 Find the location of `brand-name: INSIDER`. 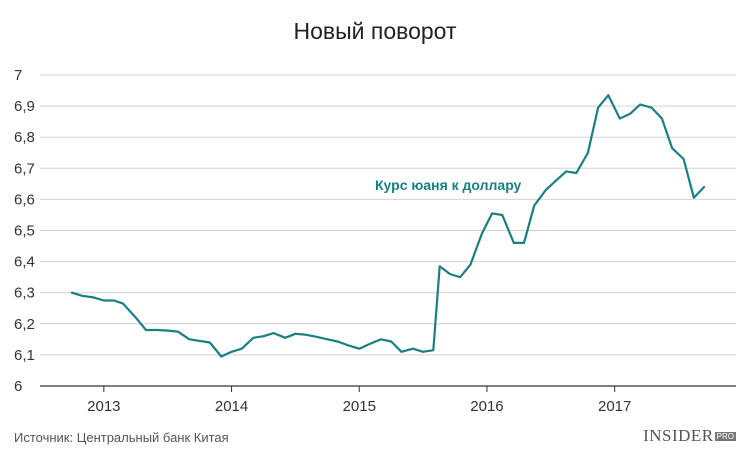

brand-name: INSIDER is located at coordinates (678, 435).